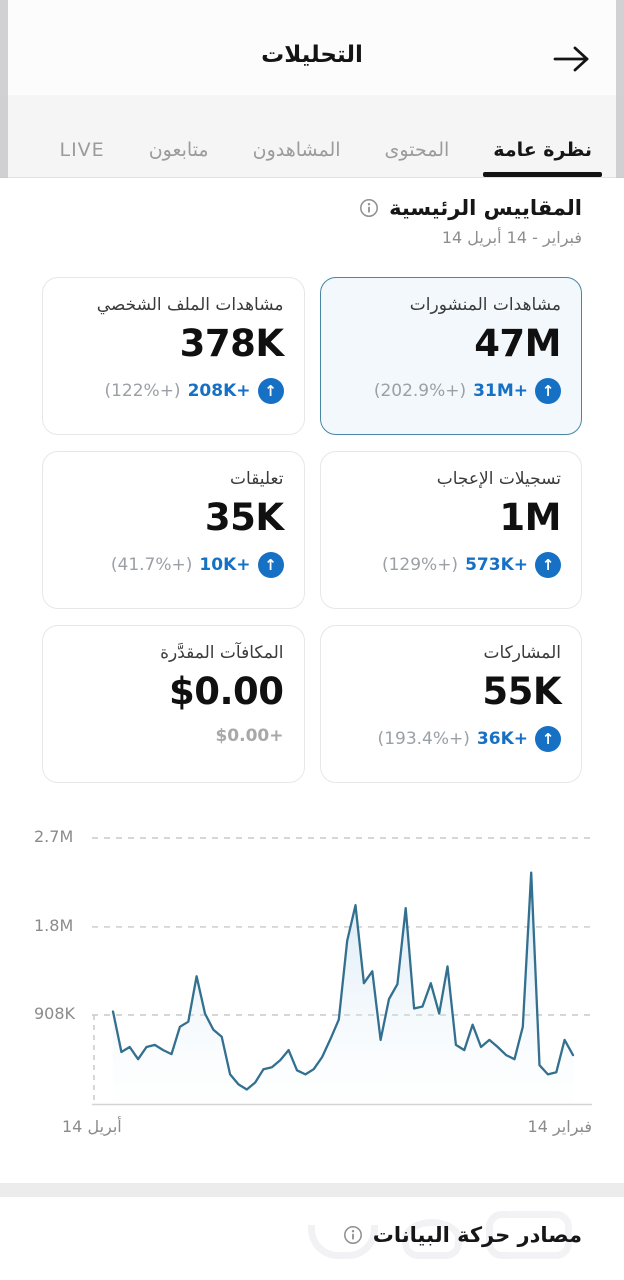 Image resolution: width=624 pixels, height=1280 pixels. I want to click on metric-change-row: +$0.00, so click(173, 736).